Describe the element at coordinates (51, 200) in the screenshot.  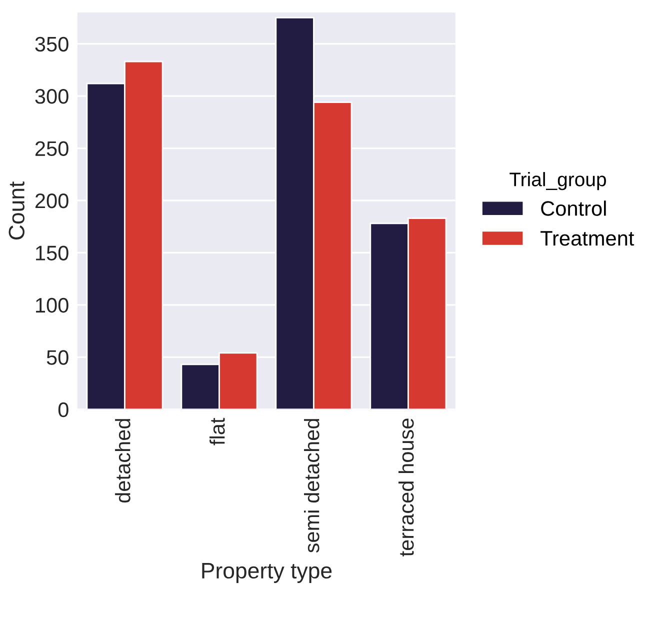
I see `y-tick-label: 200` at that location.